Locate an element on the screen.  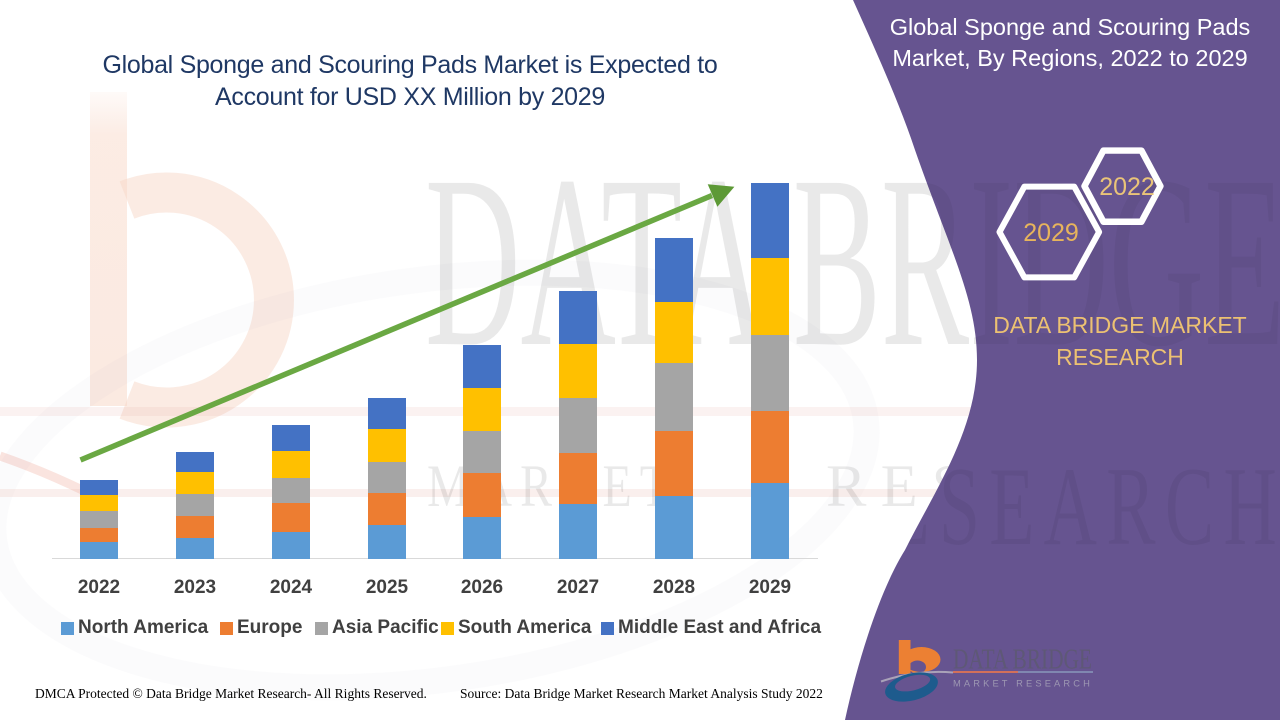
svg-text: DATA BRIDGE is located at coordinates (1022, 660).